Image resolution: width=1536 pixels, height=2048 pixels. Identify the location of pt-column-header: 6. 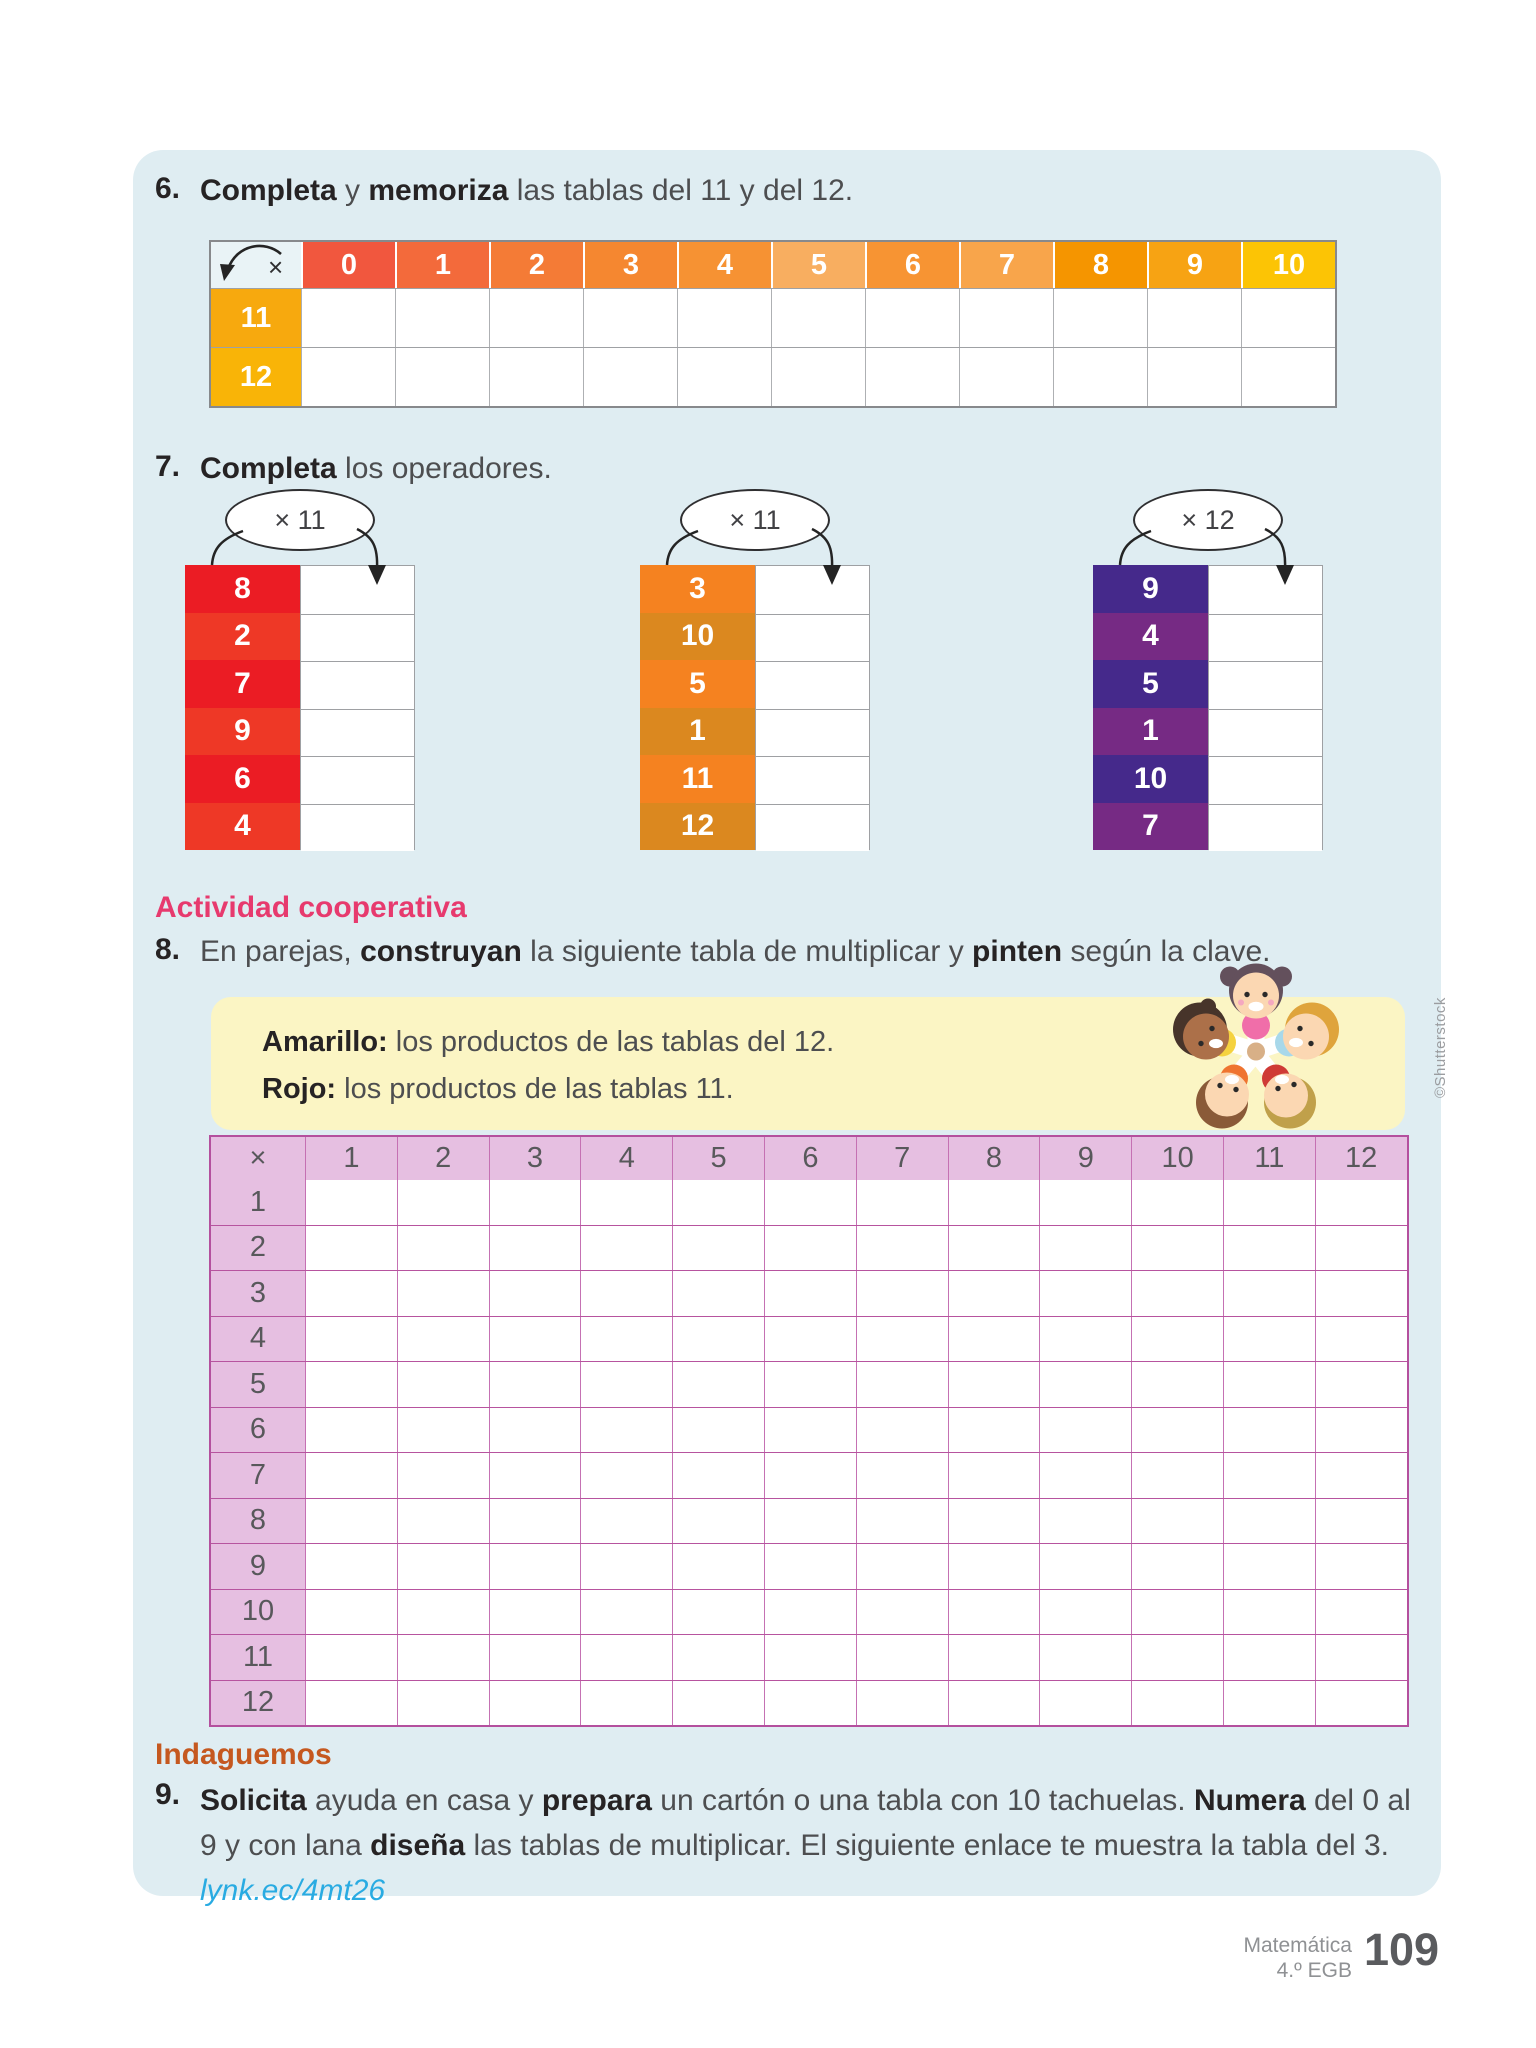
(809, 1158).